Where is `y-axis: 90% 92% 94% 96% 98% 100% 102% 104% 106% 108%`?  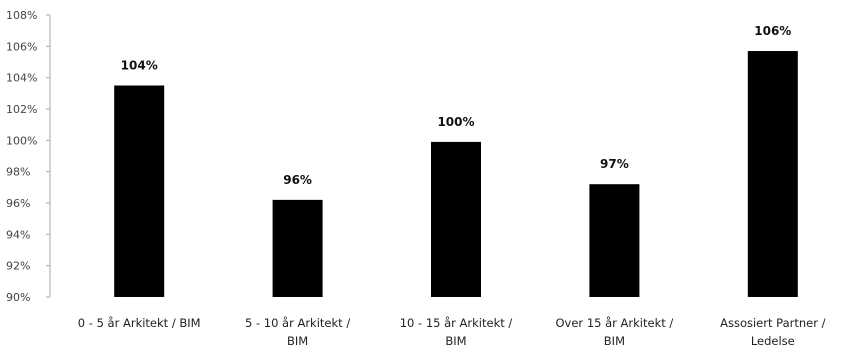
y-axis: 90% 92% 94% 96% 98% 100% 102% 104% 106% 108% is located at coordinates (28, 156).